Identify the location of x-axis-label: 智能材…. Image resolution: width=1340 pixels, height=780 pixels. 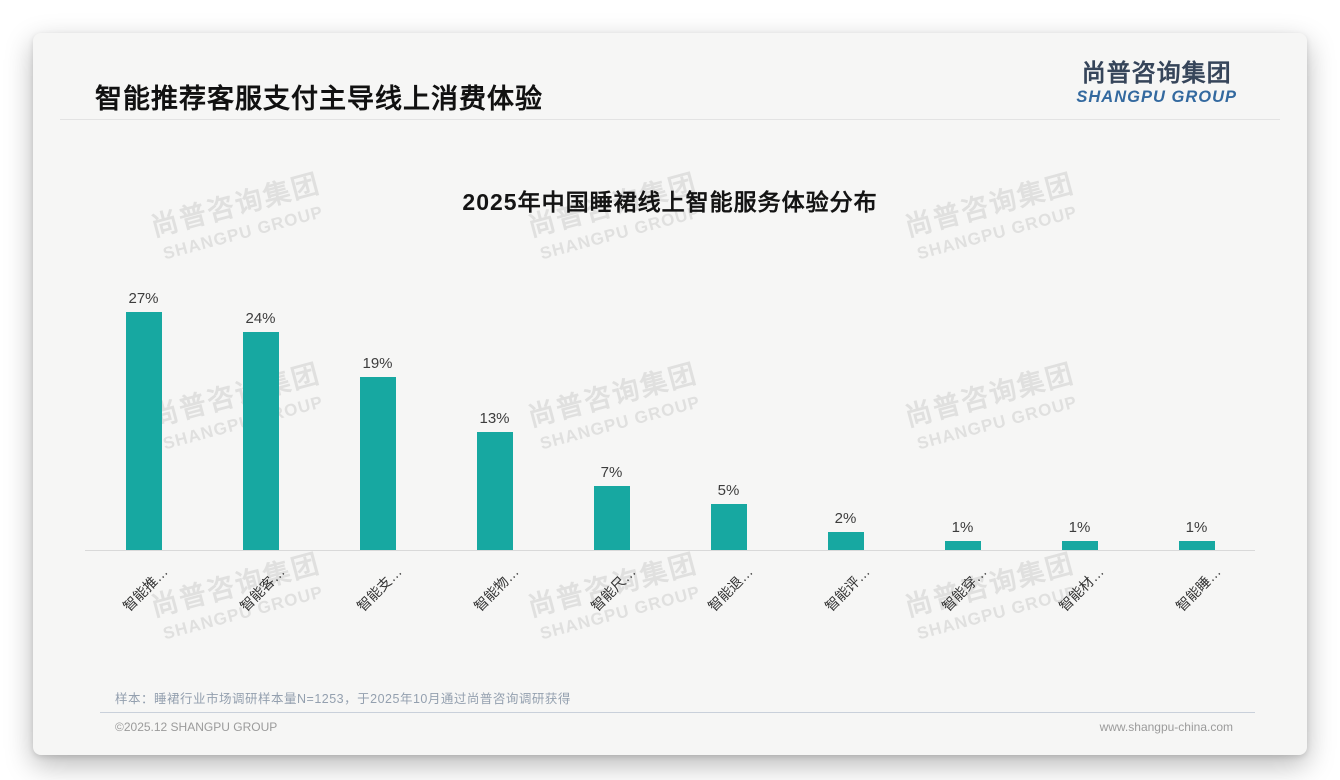
(1081, 589).